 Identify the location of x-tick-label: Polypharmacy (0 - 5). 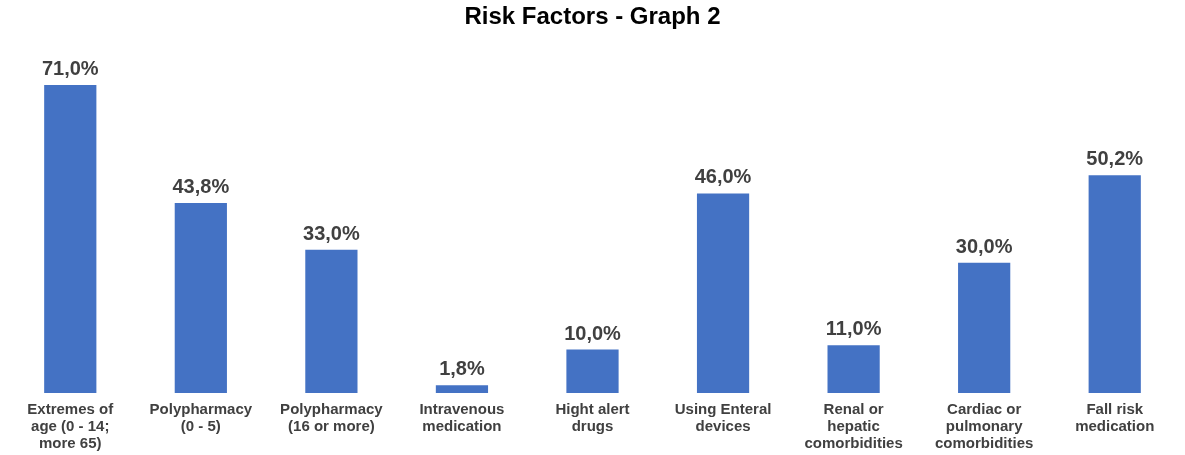
(201, 416).